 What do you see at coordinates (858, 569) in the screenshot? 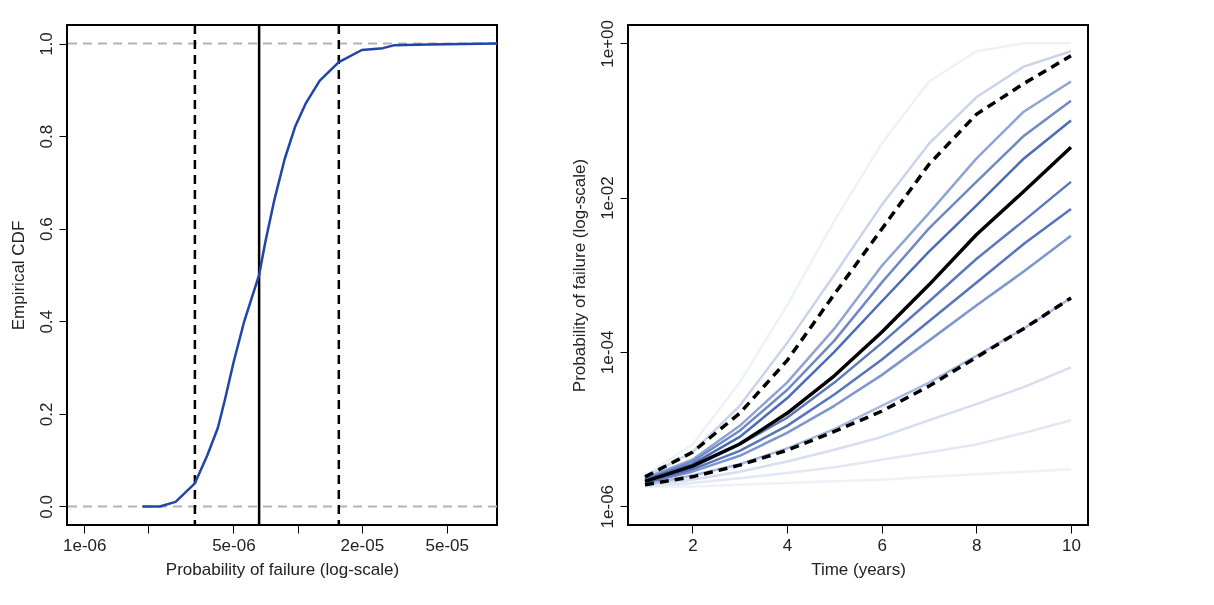
I see `x-axis-title: Time (years)` at bounding box center [858, 569].